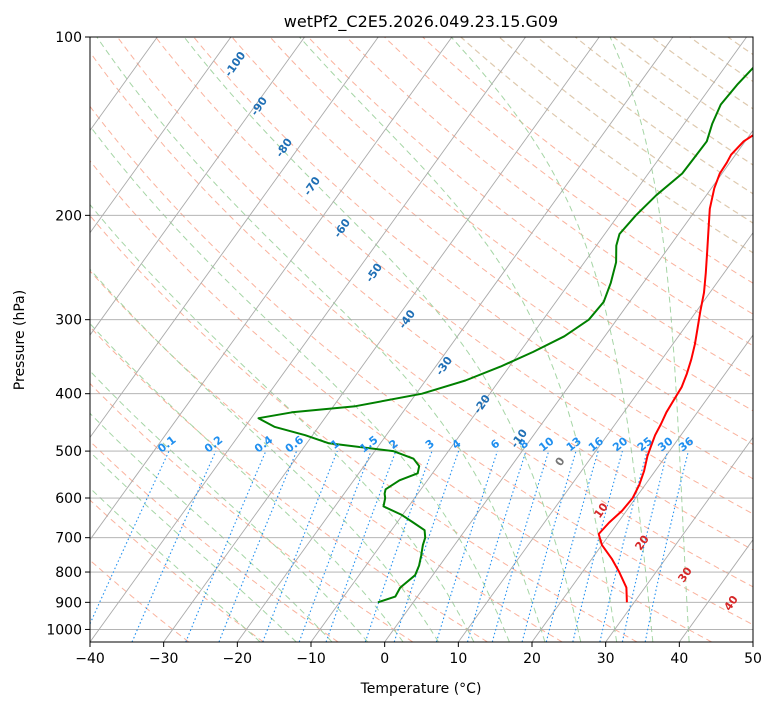 This screenshot has height=712, width=775. I want to click on x-tick-label: 30, so click(606, 659).